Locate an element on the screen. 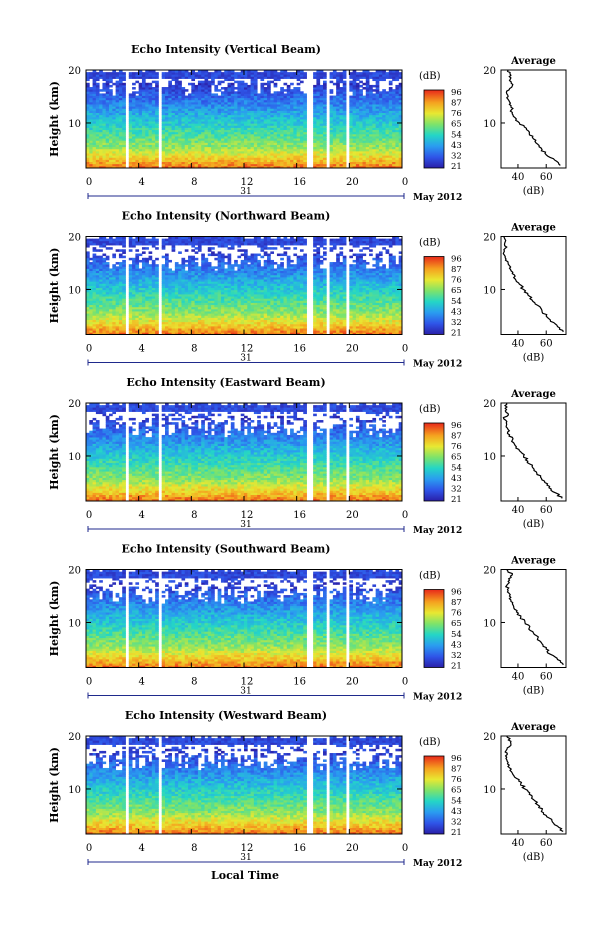  colorbar-tick-label: 54 is located at coordinates (456, 135).